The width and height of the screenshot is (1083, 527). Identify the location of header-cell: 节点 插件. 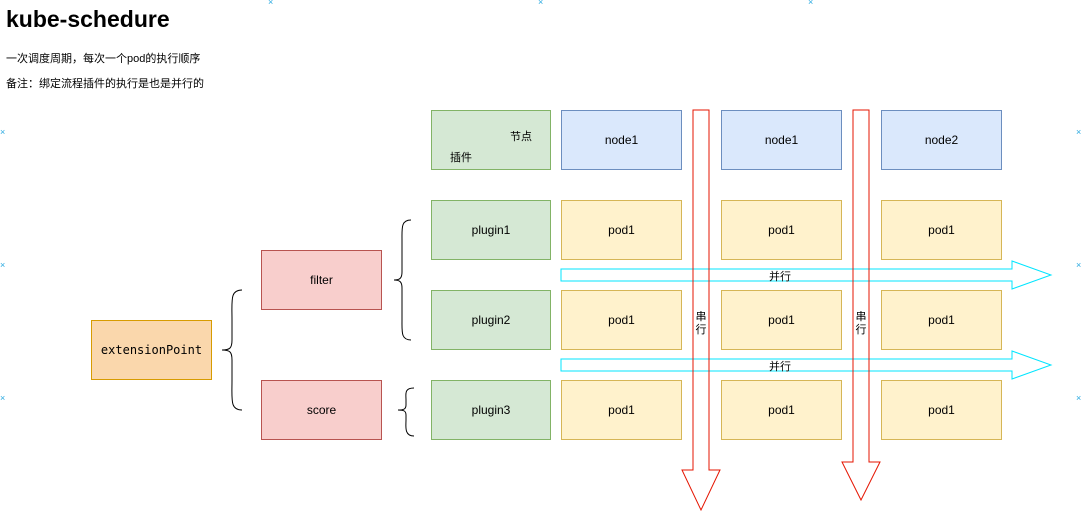
(491, 140).